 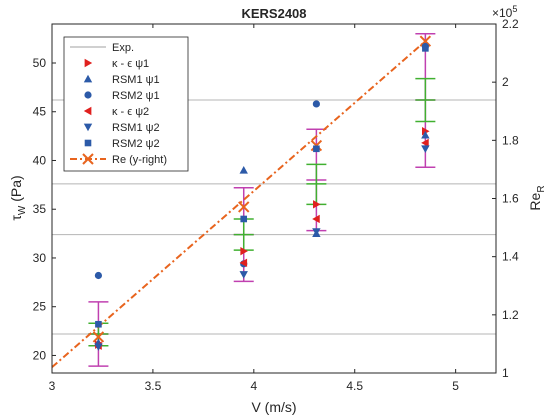 What do you see at coordinates (535, 201) in the screenshot?
I see `y-right-label-main: Re` at bounding box center [535, 201].